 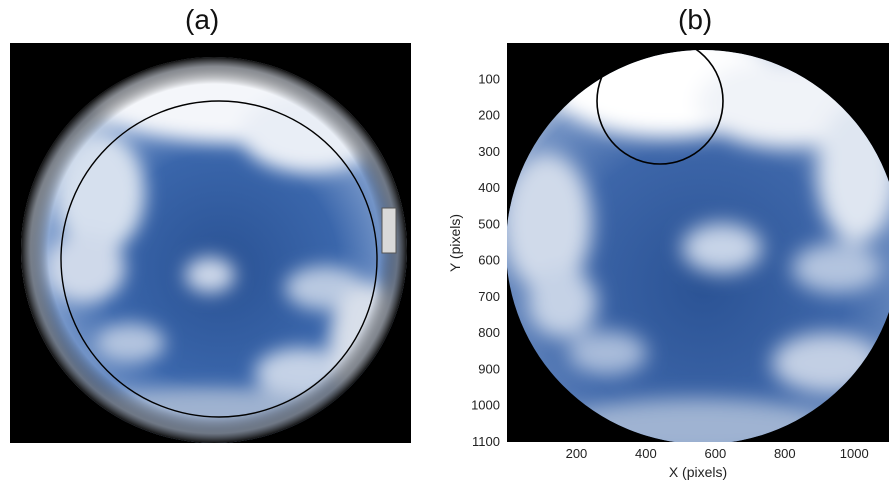 I want to click on y-tick-label: 700, so click(x=489, y=296).